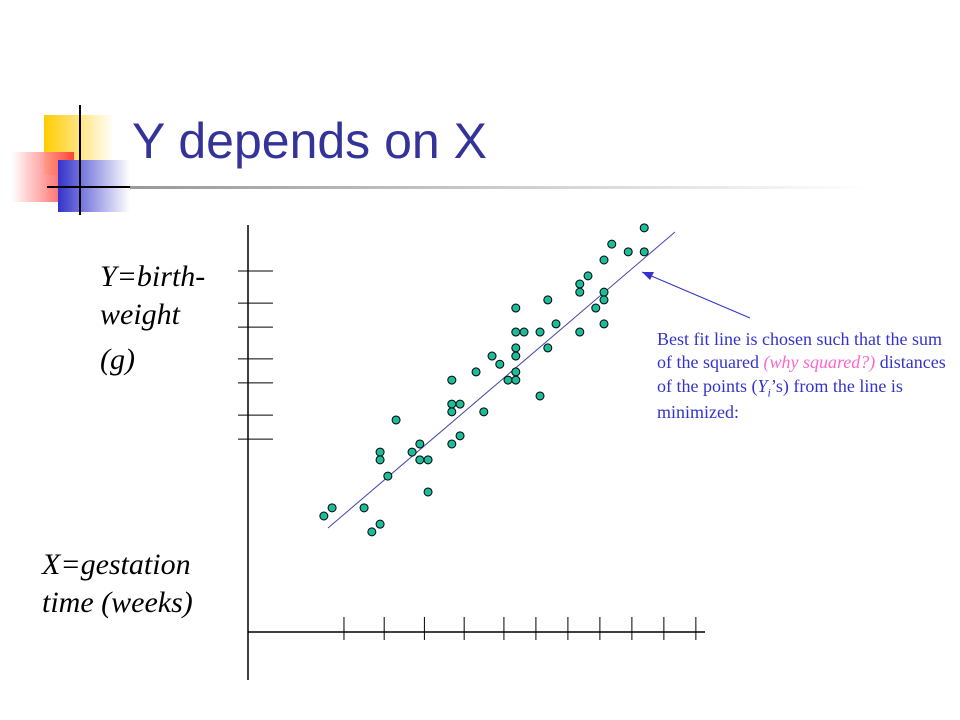  What do you see at coordinates (140, 314) in the screenshot?
I see `y-label-line: weight` at bounding box center [140, 314].